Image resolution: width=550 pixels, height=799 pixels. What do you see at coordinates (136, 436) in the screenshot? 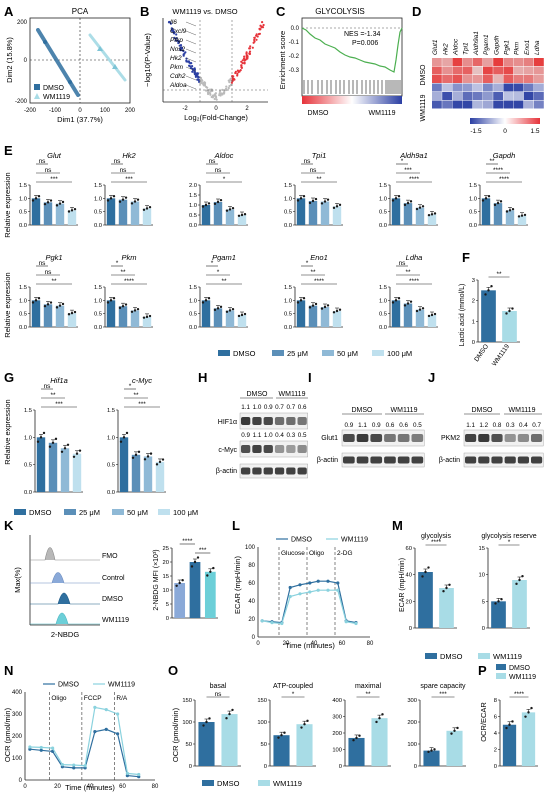
I see `bar-chart-G-c-myc: 0.00.51.01.5c-Myc******` at bounding box center [136, 436].